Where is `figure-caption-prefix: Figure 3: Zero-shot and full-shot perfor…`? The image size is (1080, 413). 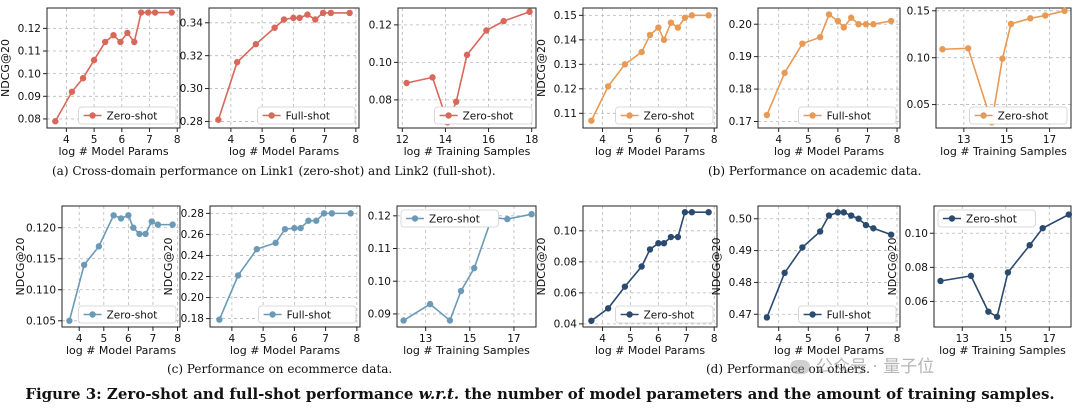
figure-caption-prefix: Figure 3: Zero-shot and full-shot perfor… is located at coordinates (222, 394).